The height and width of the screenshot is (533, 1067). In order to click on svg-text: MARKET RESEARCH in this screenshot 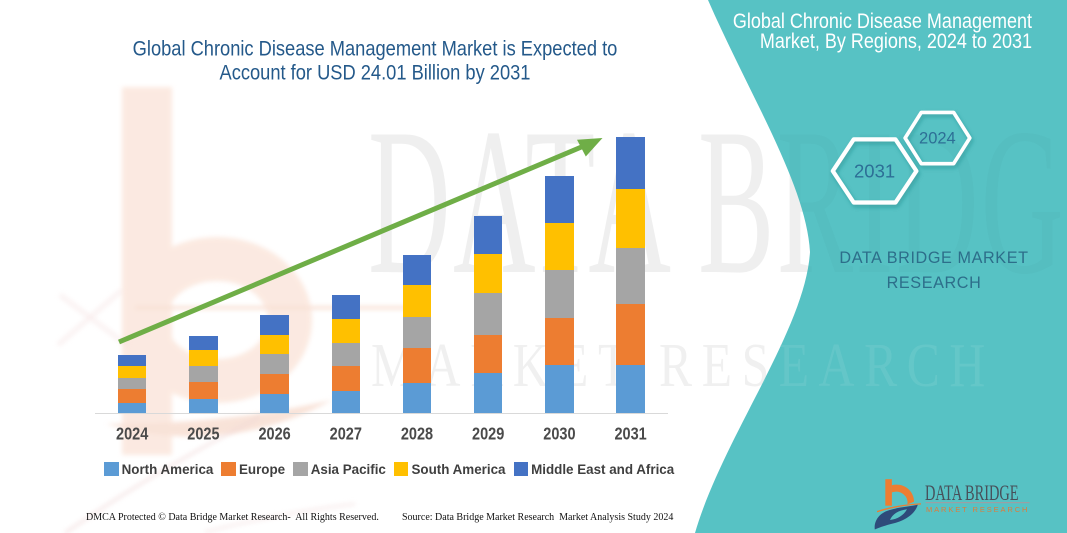, I will do `click(977, 509)`.